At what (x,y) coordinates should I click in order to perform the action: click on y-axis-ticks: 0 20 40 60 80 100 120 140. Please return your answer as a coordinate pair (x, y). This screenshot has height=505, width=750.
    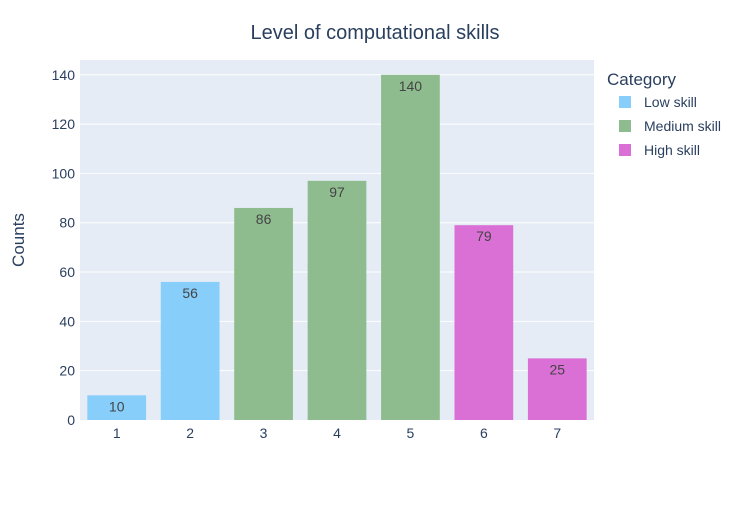
    Looking at the image, I should click on (64, 247).